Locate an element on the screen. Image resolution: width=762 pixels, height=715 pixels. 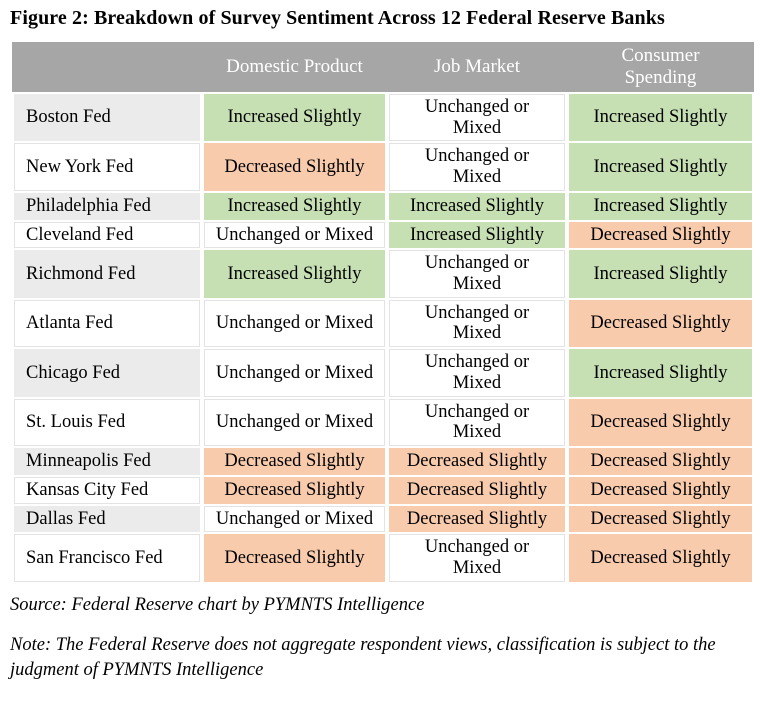
bank-name-cell: Richmond Fed is located at coordinates (107, 274).